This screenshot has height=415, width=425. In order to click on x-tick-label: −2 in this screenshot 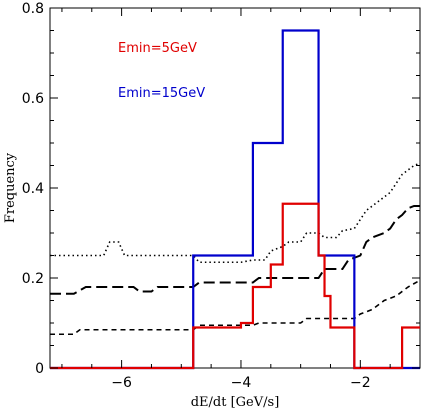, I will do `click(360, 383)`.